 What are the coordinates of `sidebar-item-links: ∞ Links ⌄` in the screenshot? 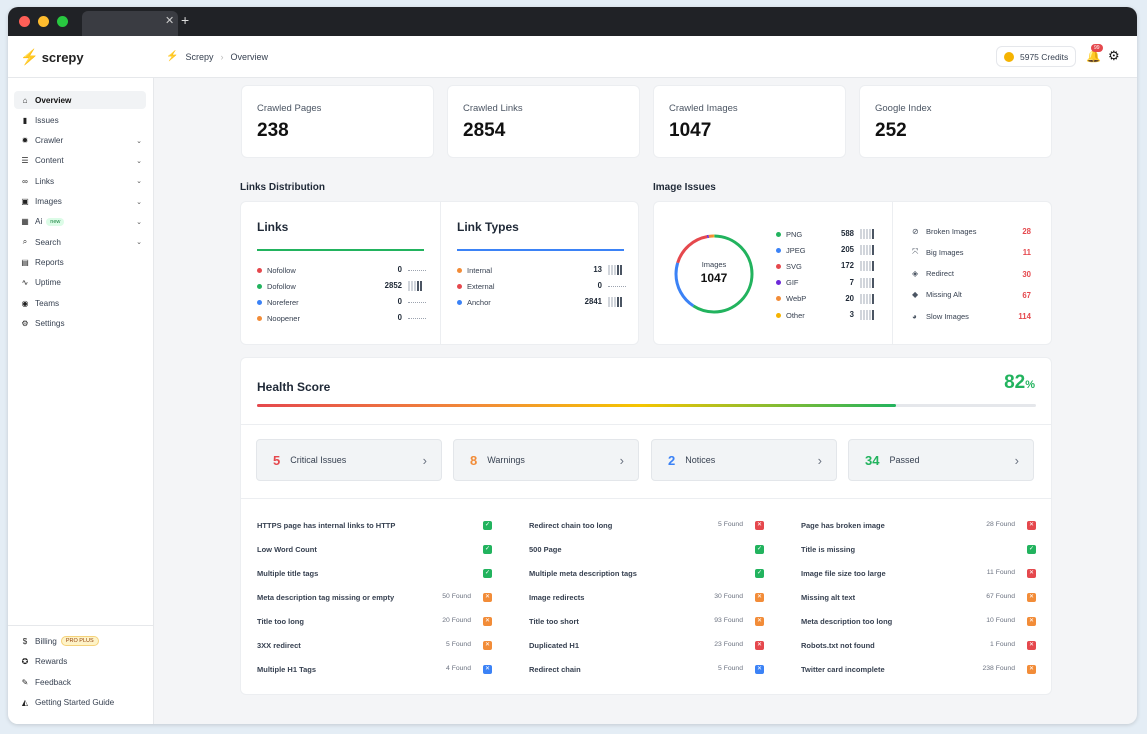 It's located at (80, 181).